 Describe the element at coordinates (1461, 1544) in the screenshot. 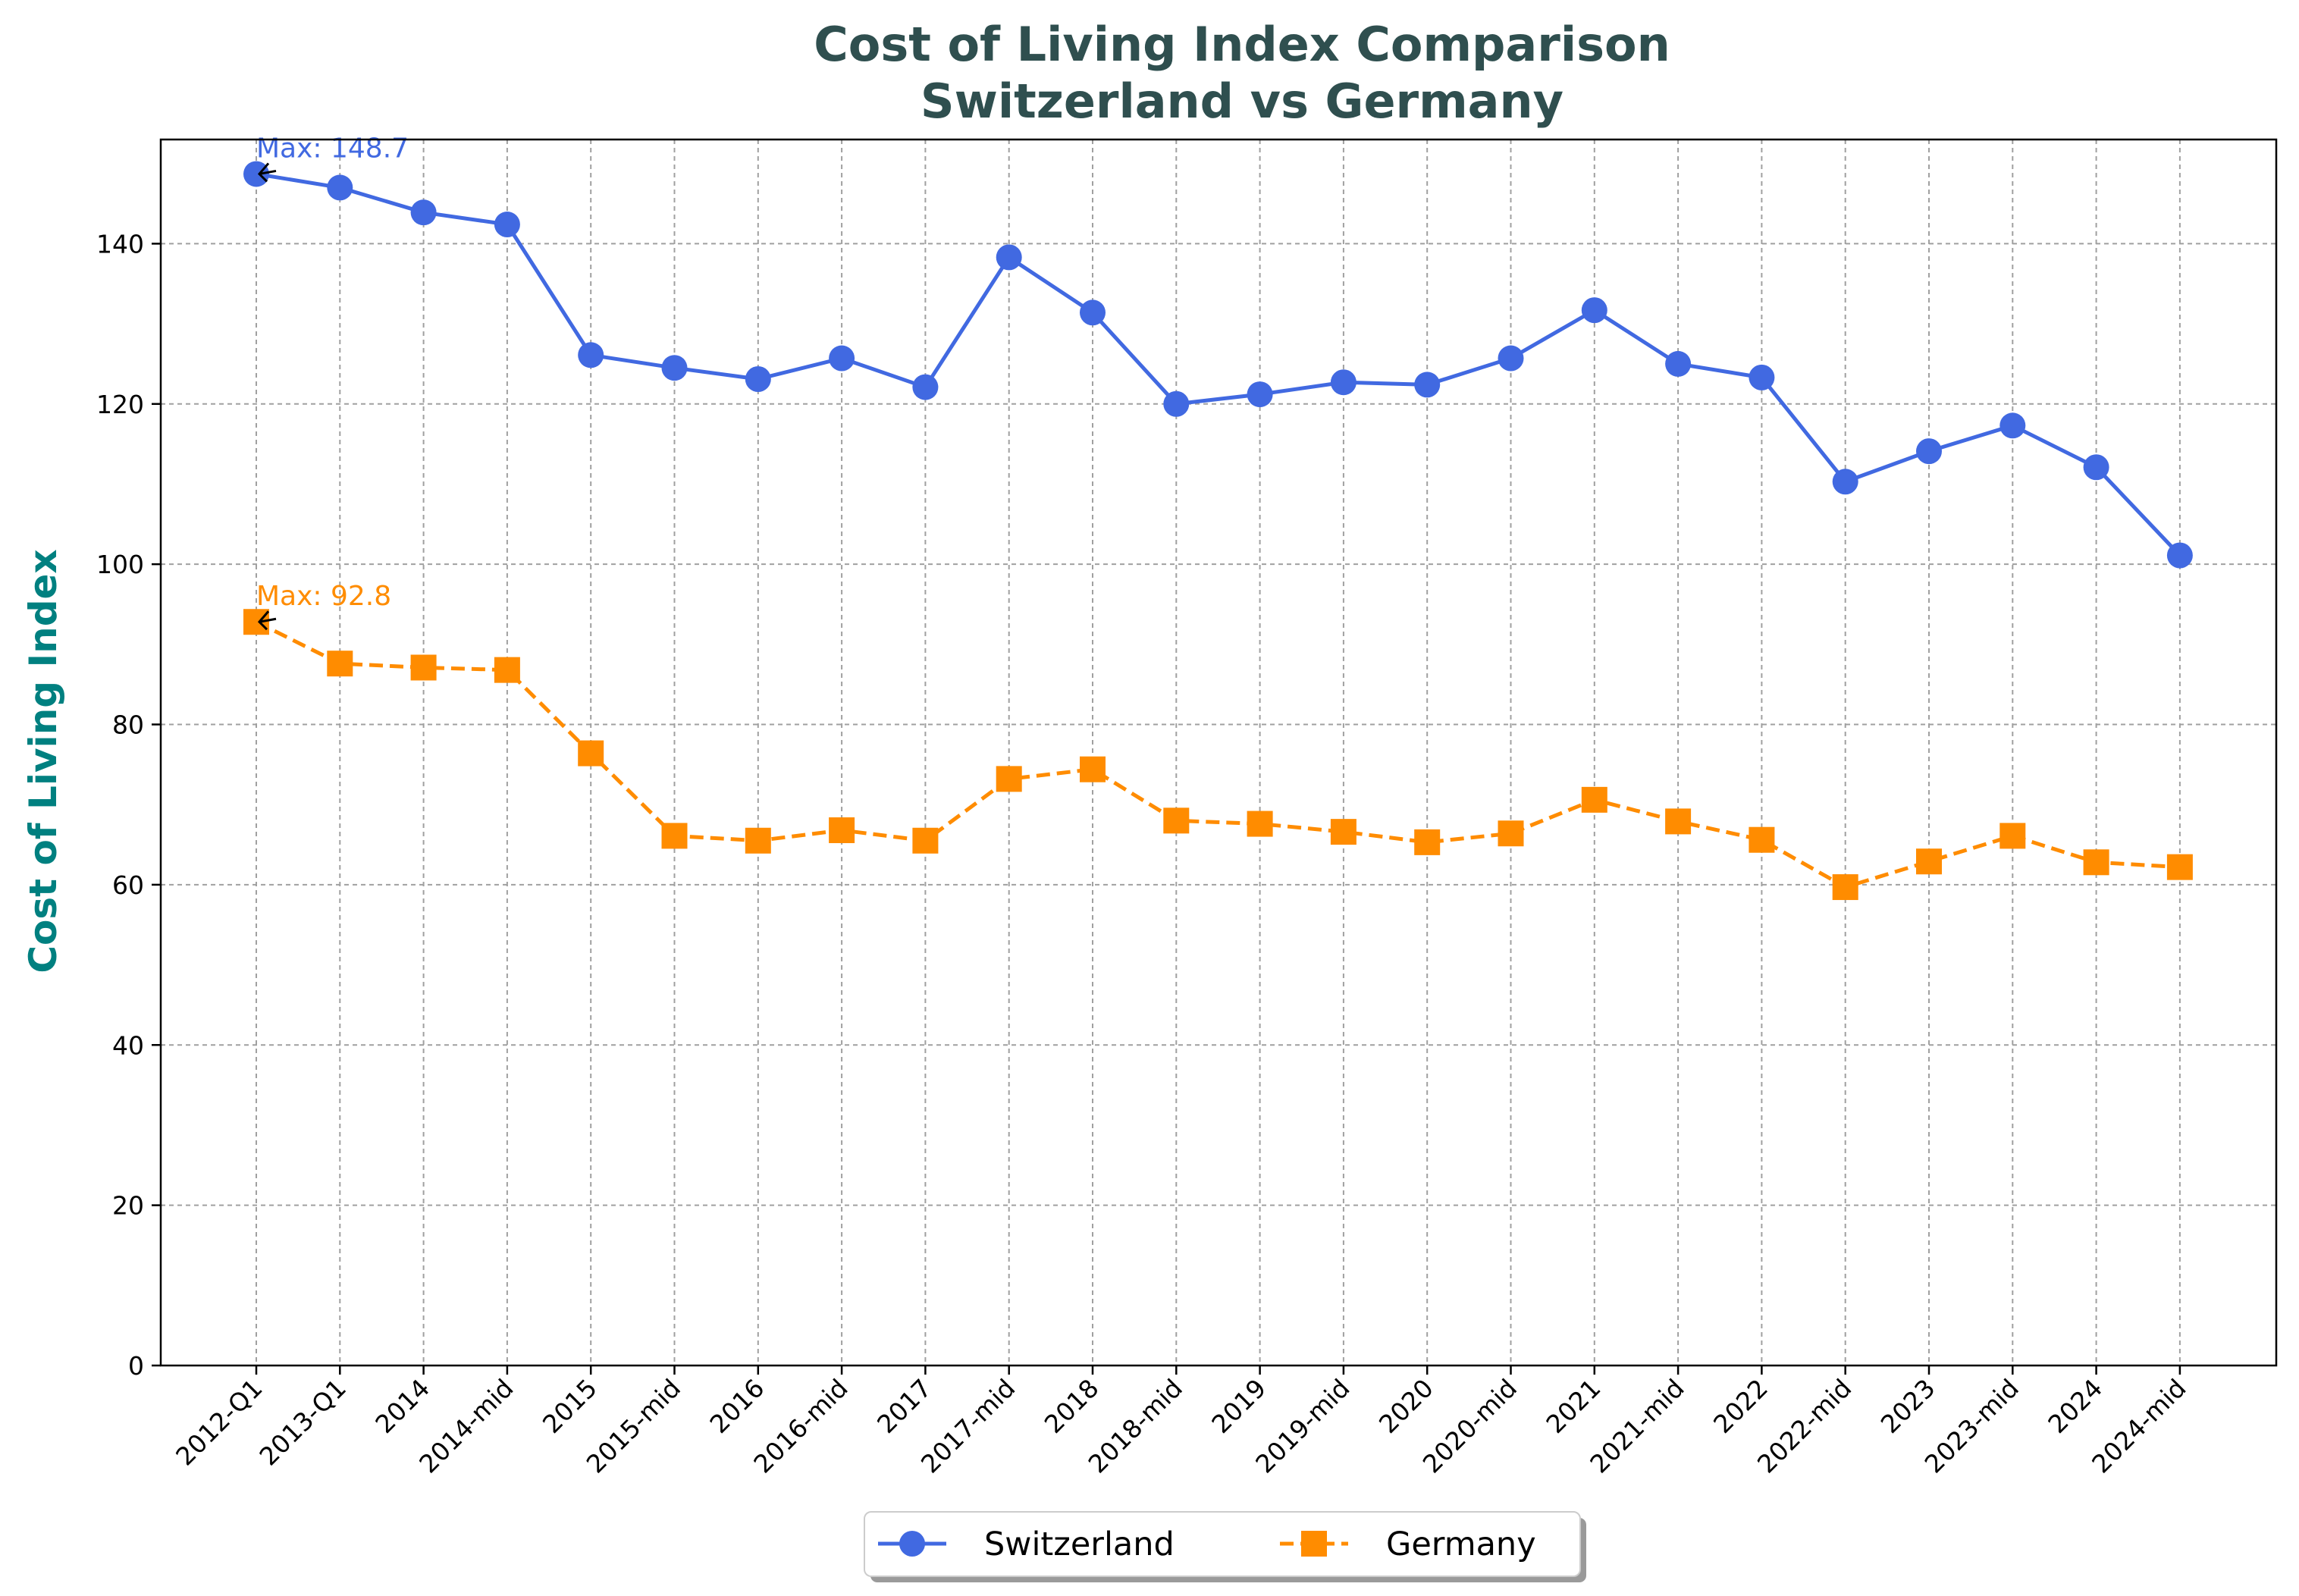

I see `legend-label-germany: Germany` at that location.